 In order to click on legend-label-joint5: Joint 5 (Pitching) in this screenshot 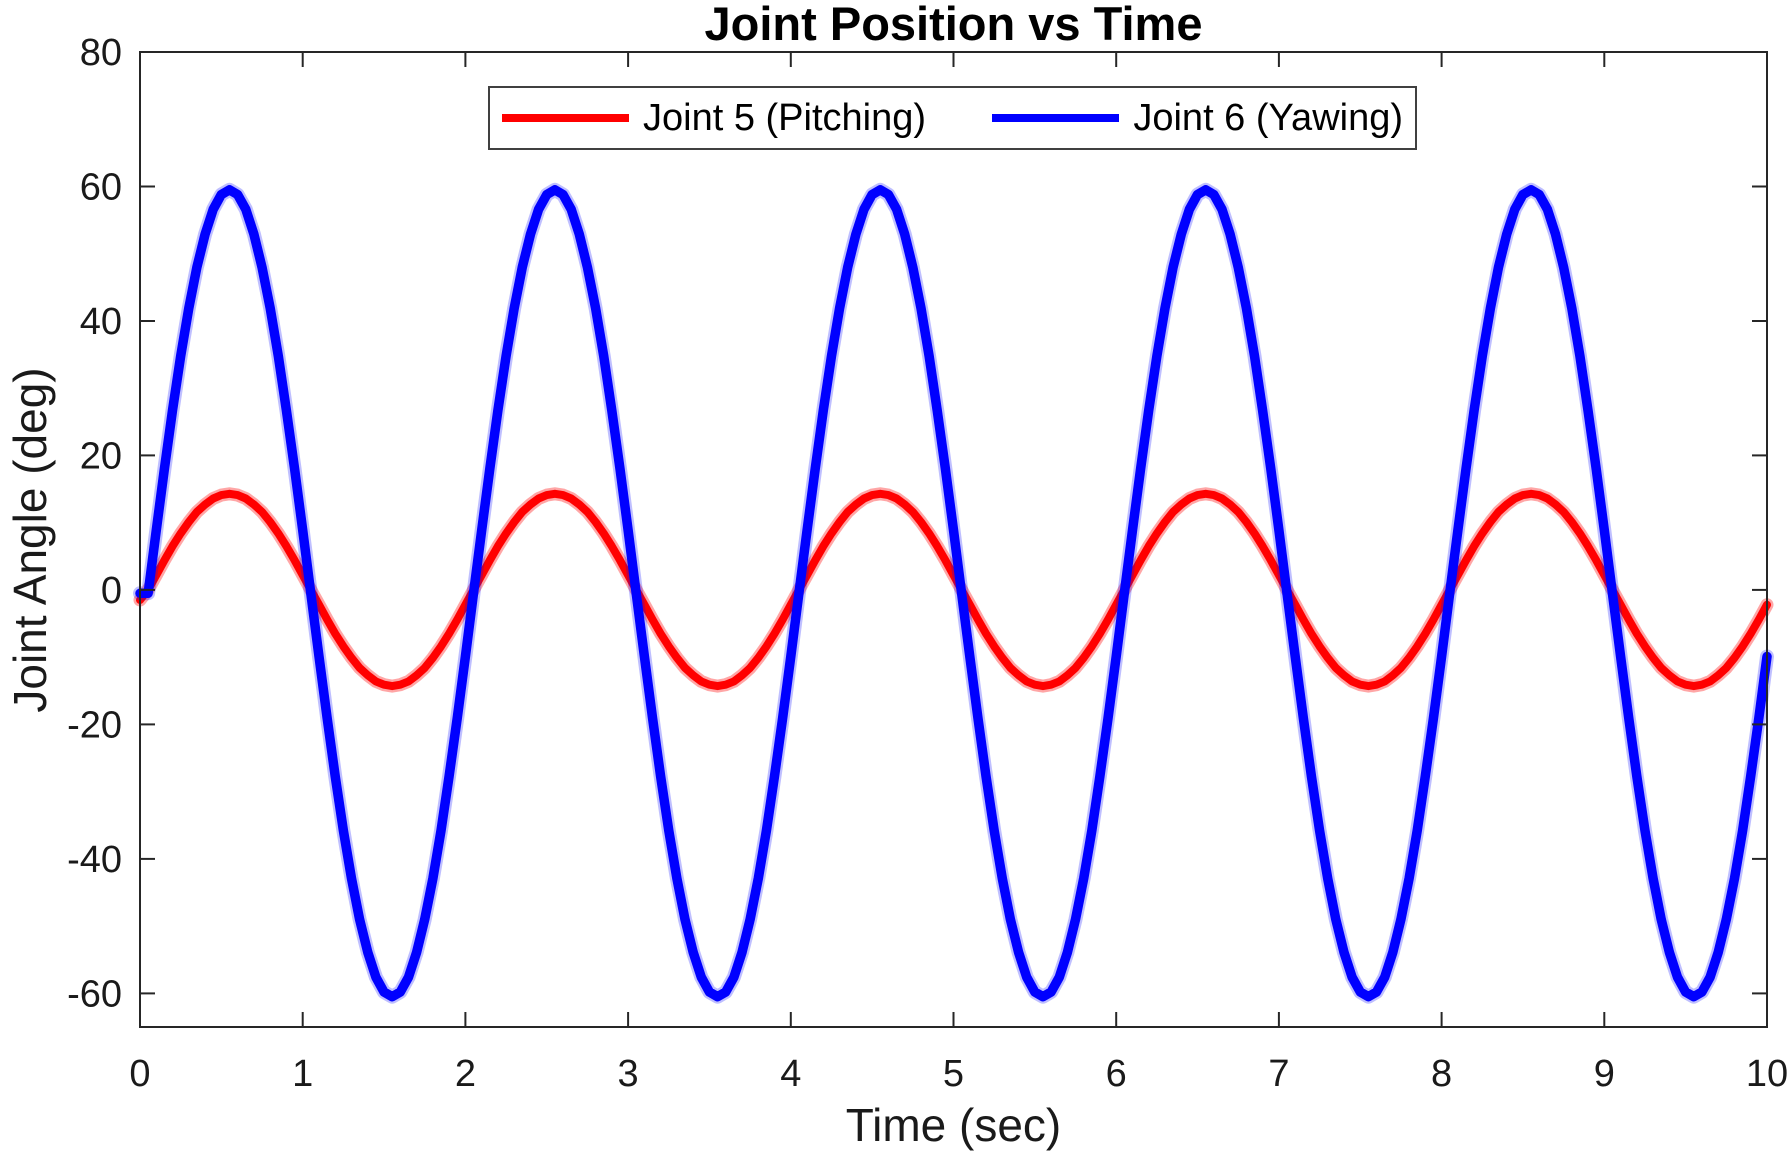, I will do `click(785, 117)`.